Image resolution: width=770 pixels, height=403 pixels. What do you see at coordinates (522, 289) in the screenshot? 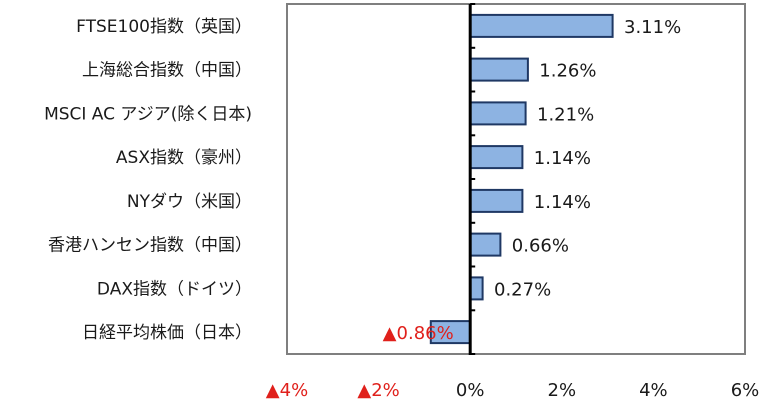
I see `data-label: 0.27%` at bounding box center [522, 289].